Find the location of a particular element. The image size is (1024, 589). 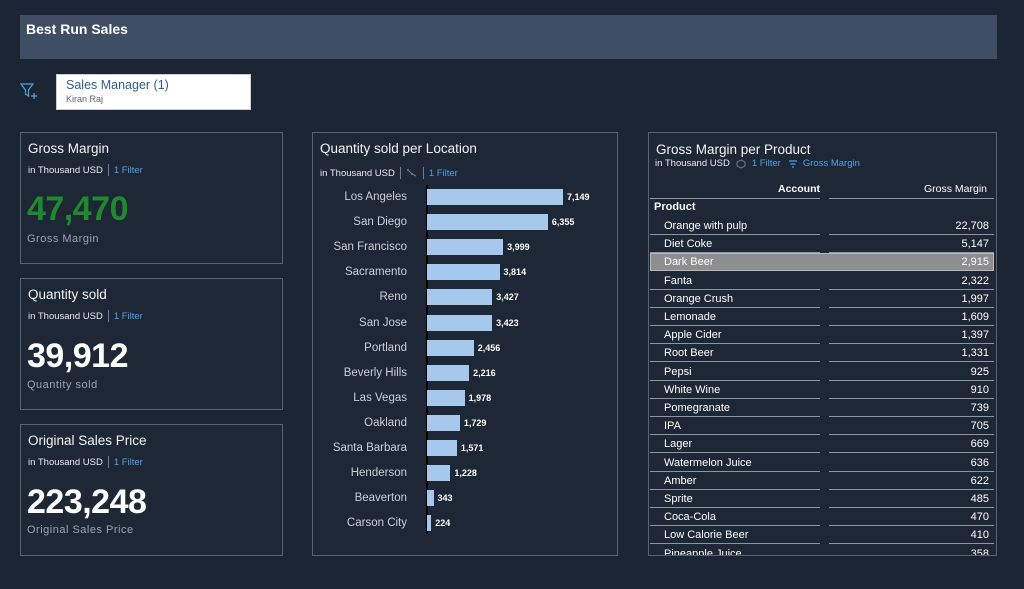

product-name-cell: Diet Coke is located at coordinates (688, 244).